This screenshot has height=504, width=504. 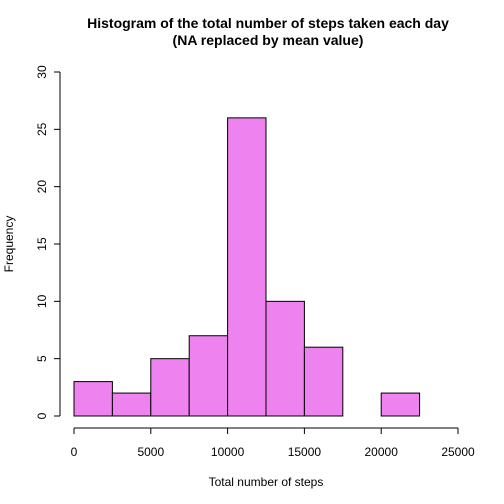 I want to click on y-axis: 0 5 10 15 20 25 30, so click(x=48, y=242).